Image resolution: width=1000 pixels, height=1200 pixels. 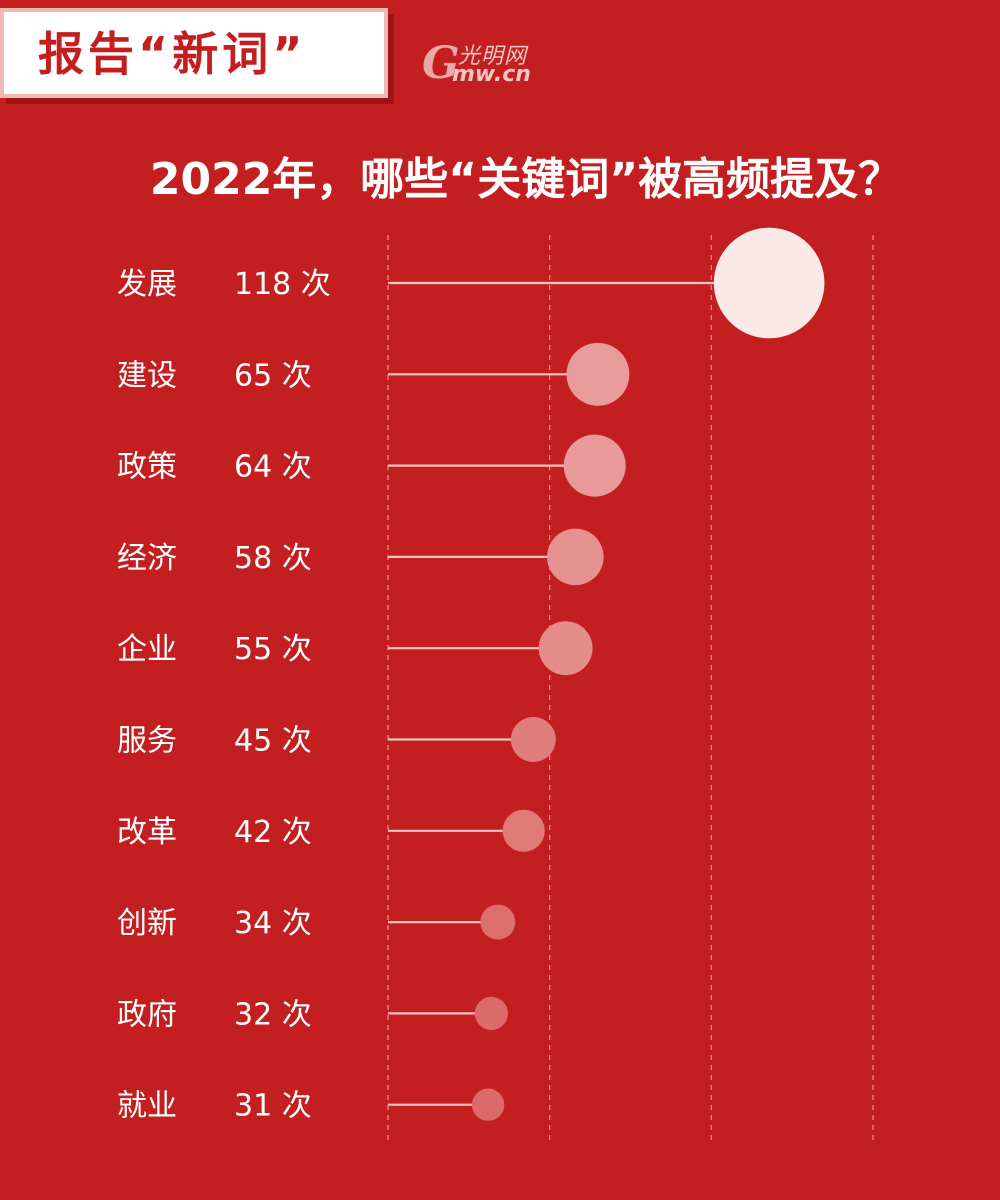 I want to click on count-label: 31 次, so click(x=273, y=1106).